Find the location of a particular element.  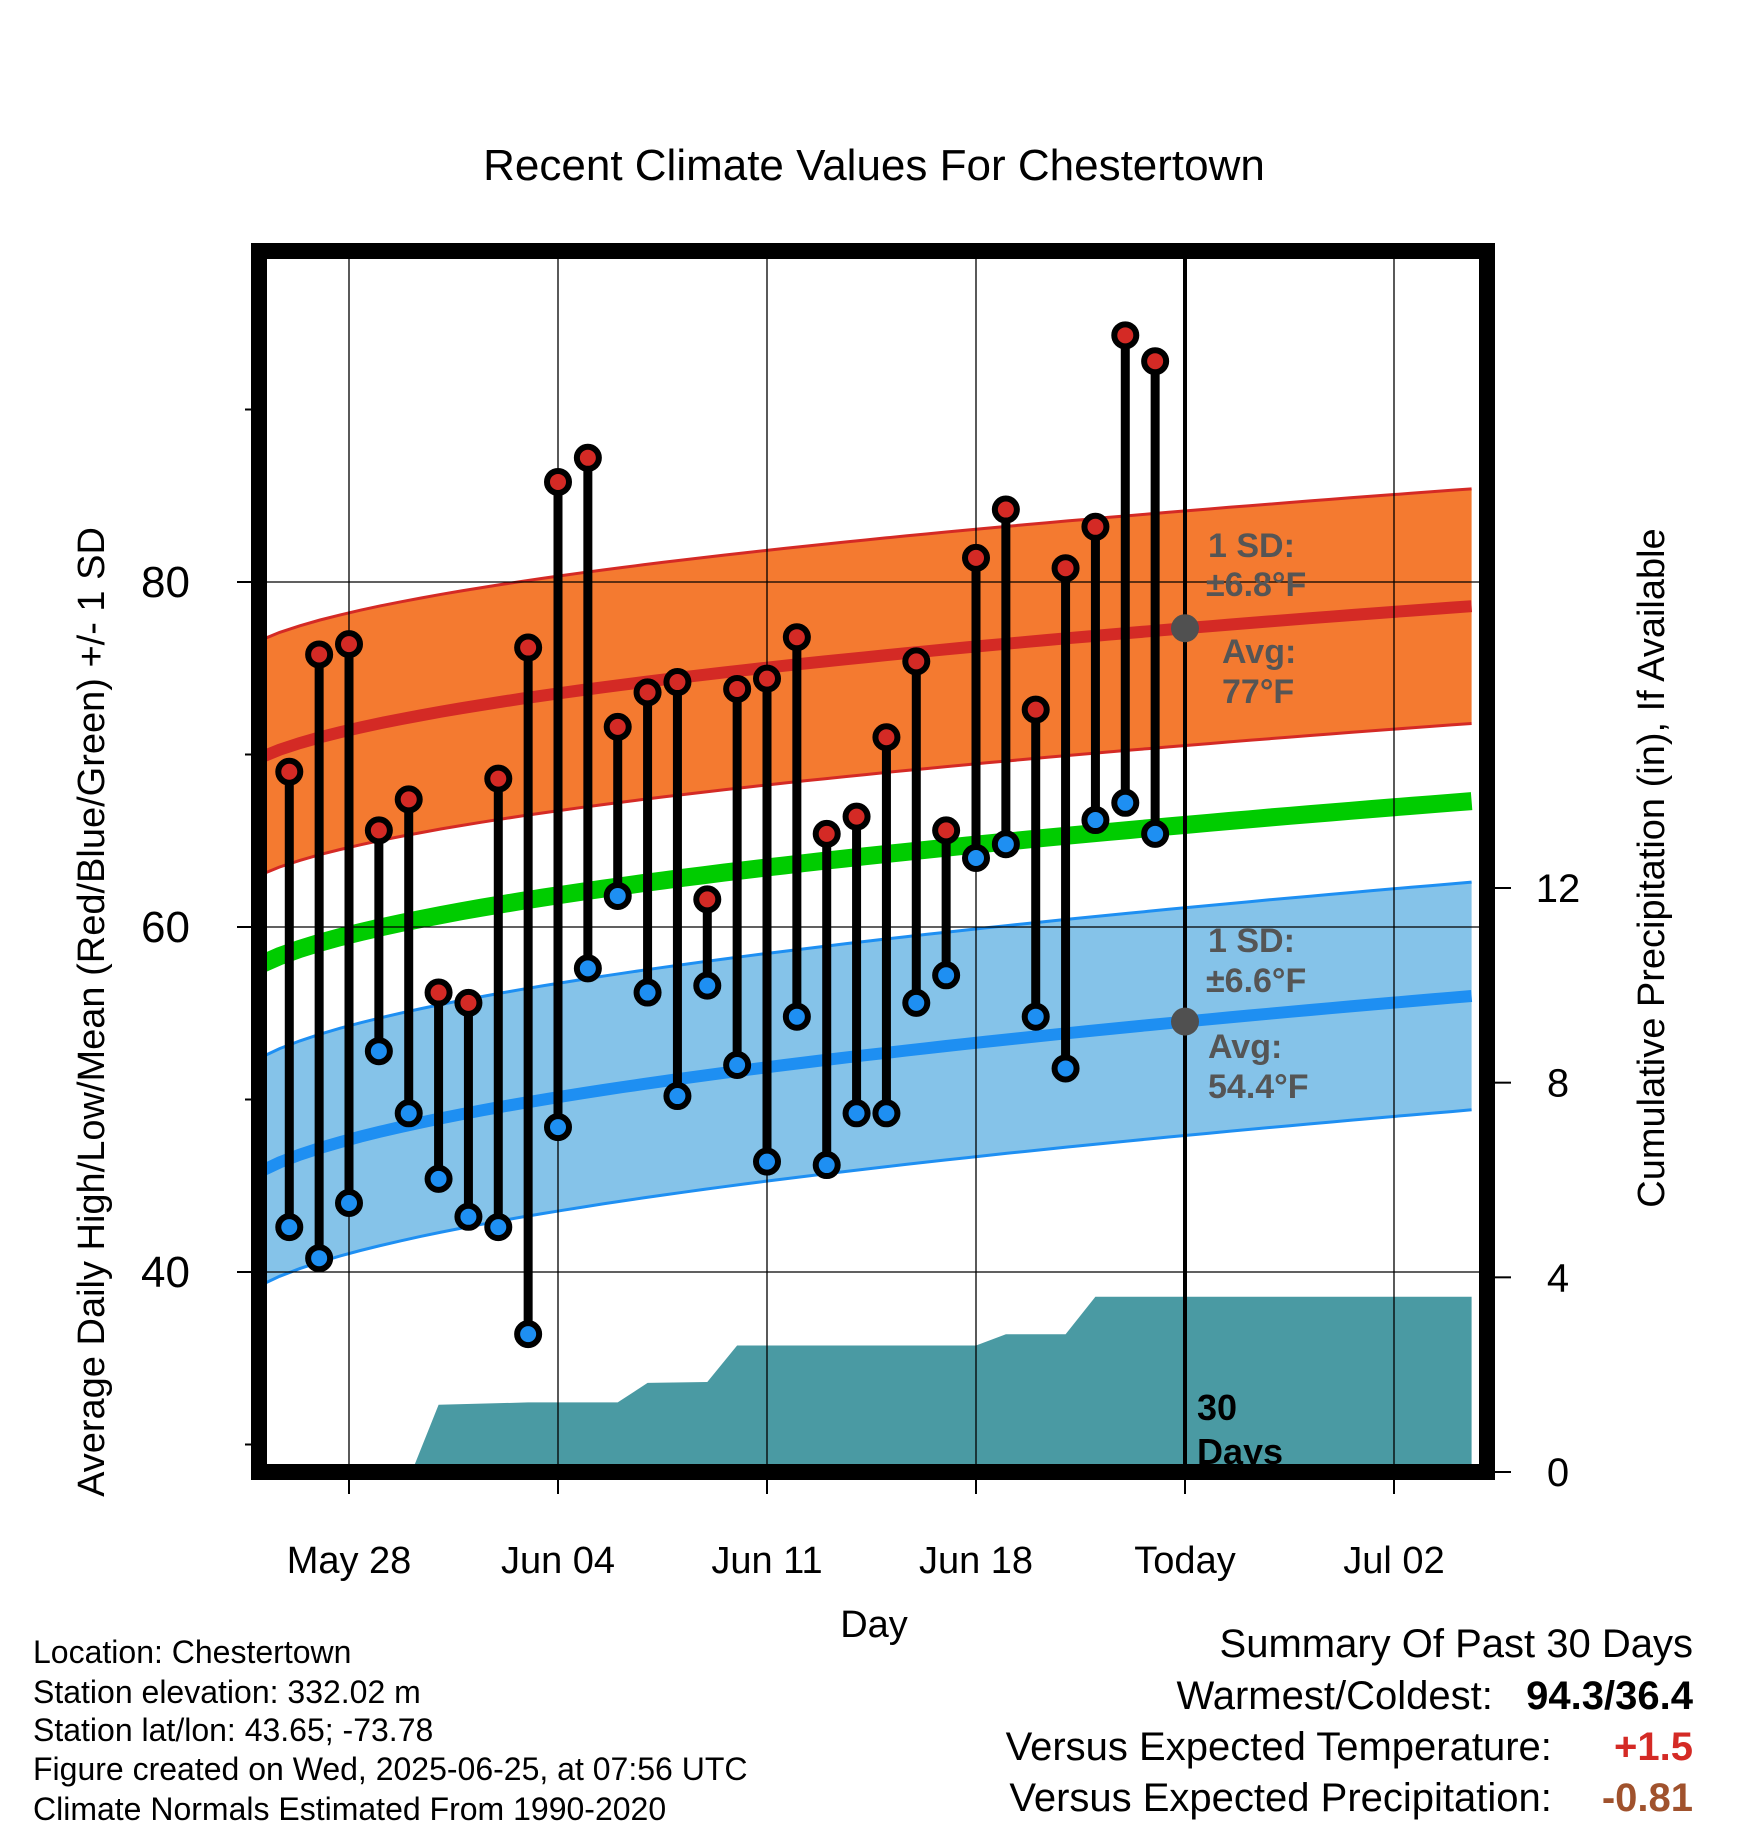

summary-temp-label: Versus Expected Temperature: is located at coordinates (1278, 1747).